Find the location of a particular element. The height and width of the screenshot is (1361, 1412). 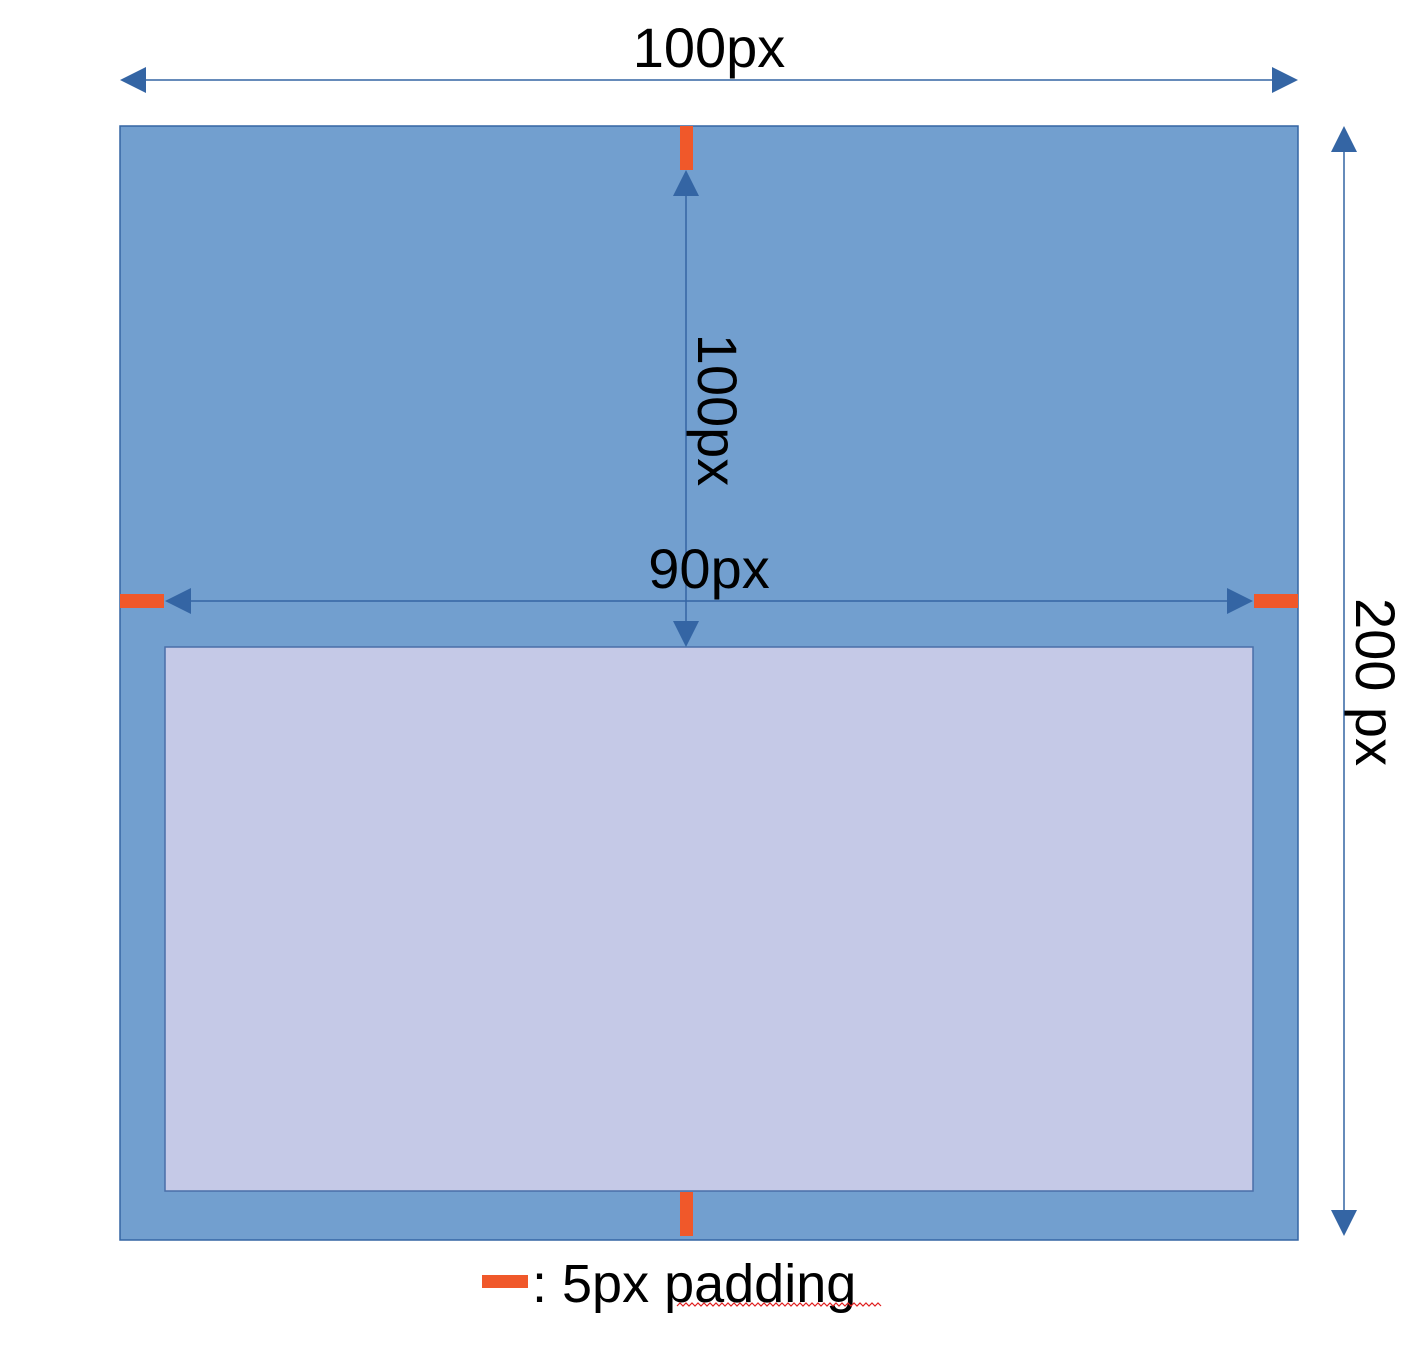

top-height-arrow is located at coordinates (686, 408).